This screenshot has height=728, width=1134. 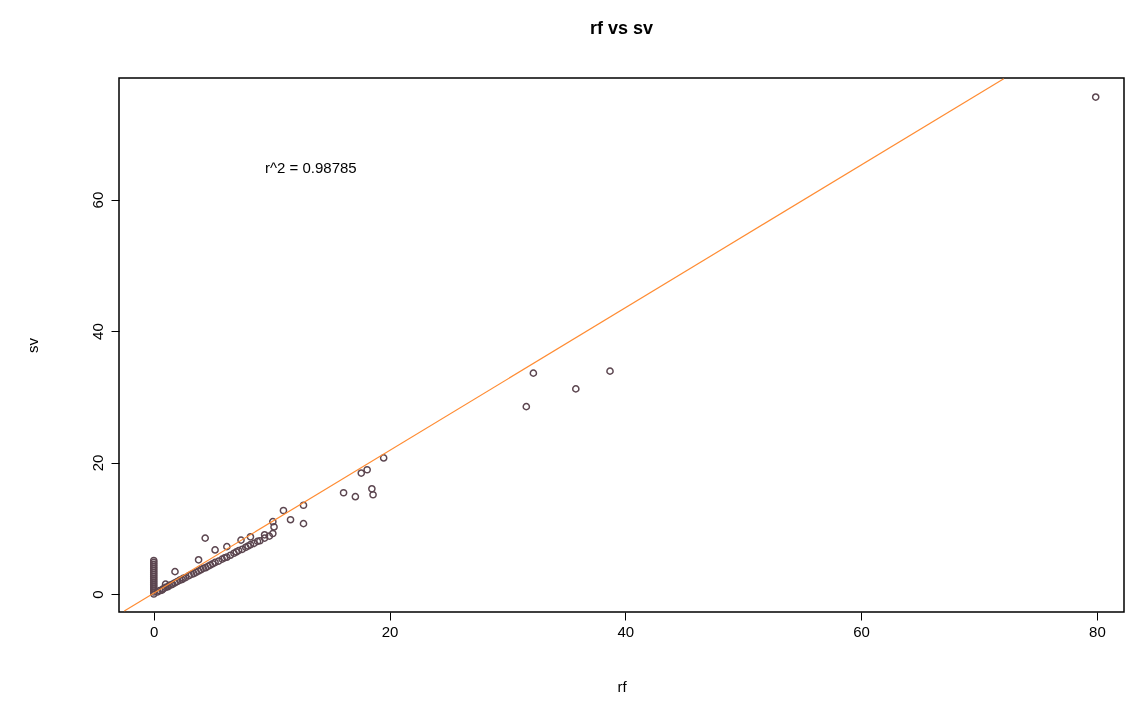 I want to click on y-tick-label: 40, so click(x=97, y=331).